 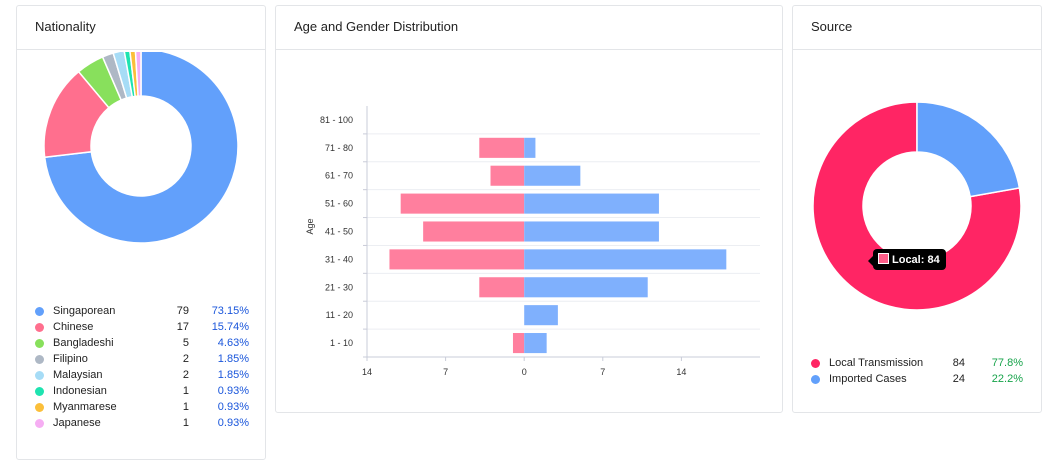 What do you see at coordinates (230, 327) in the screenshot?
I see `legend-percent: 15.74%` at bounding box center [230, 327].